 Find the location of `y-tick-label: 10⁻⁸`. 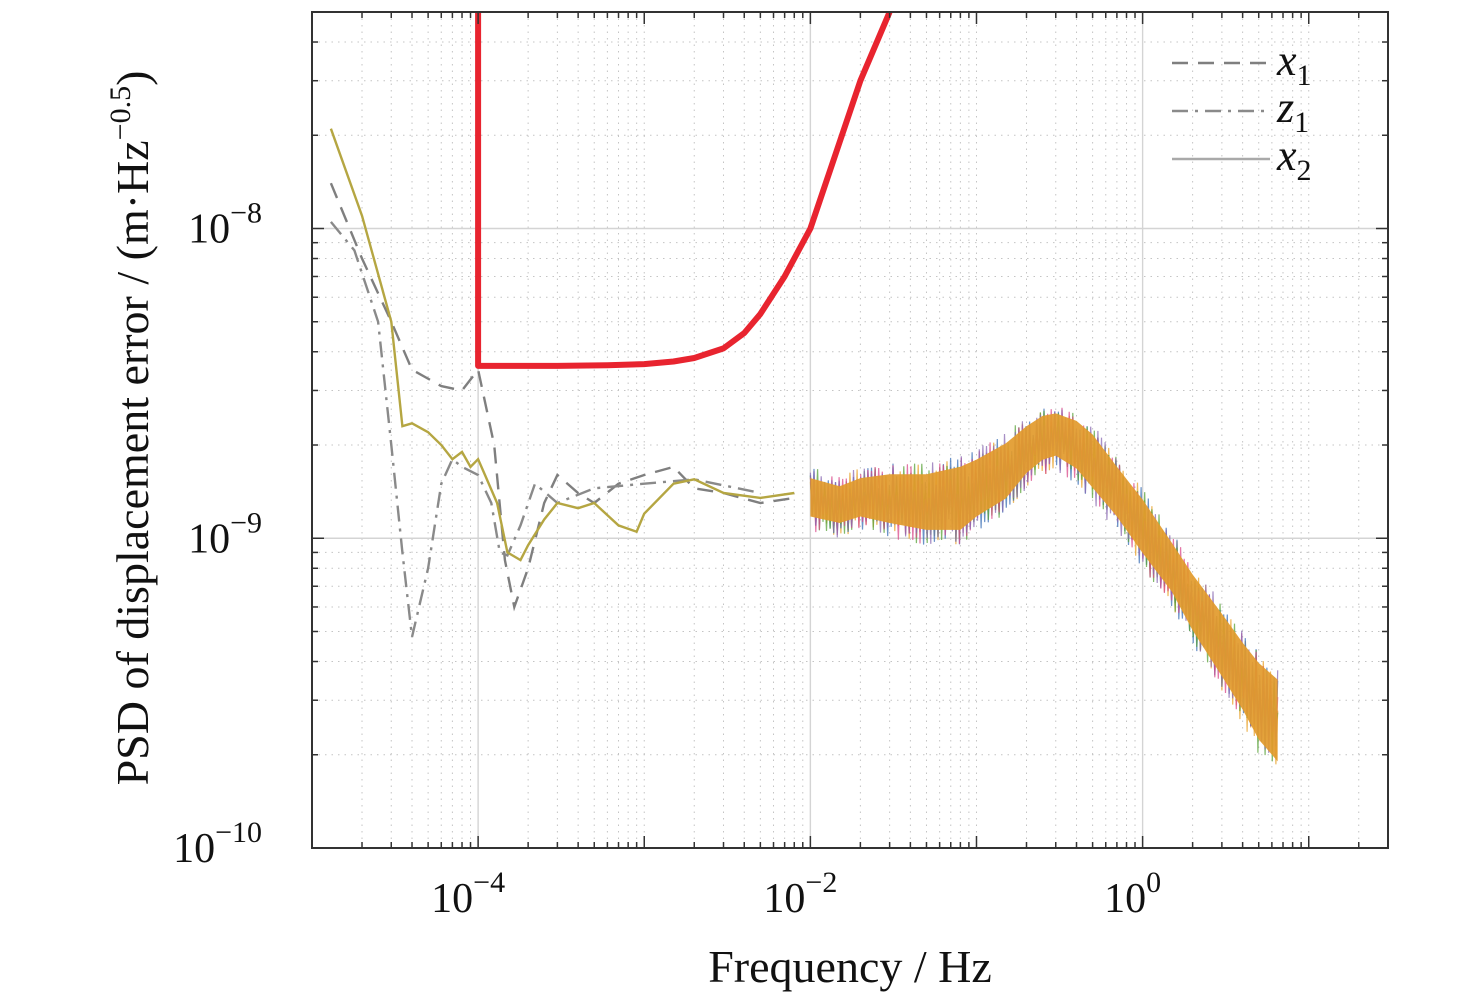

y-tick-label: 10⁻⁸ is located at coordinates (225, 225).